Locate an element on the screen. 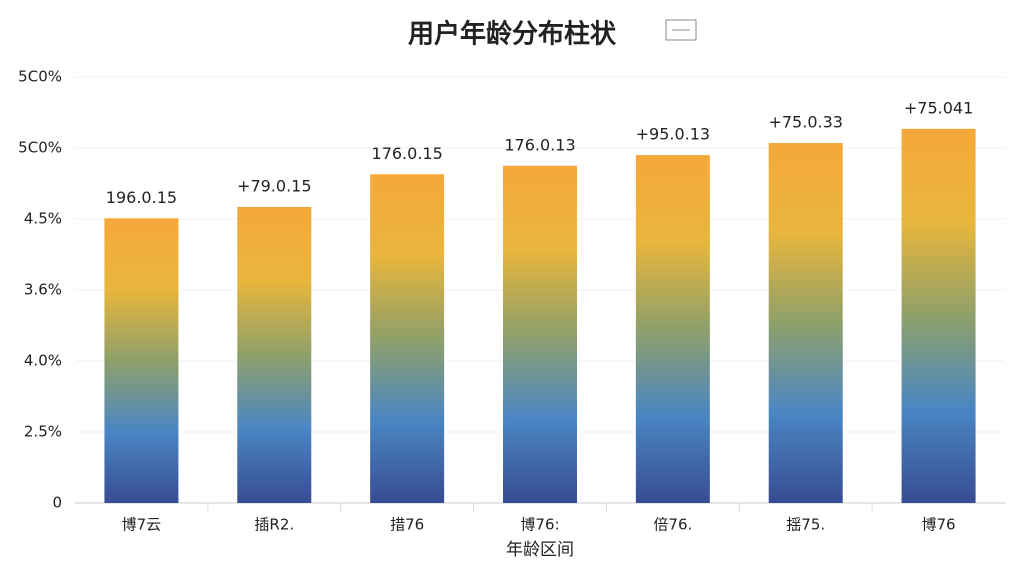  data-label: 176.0.13 is located at coordinates (539, 144).